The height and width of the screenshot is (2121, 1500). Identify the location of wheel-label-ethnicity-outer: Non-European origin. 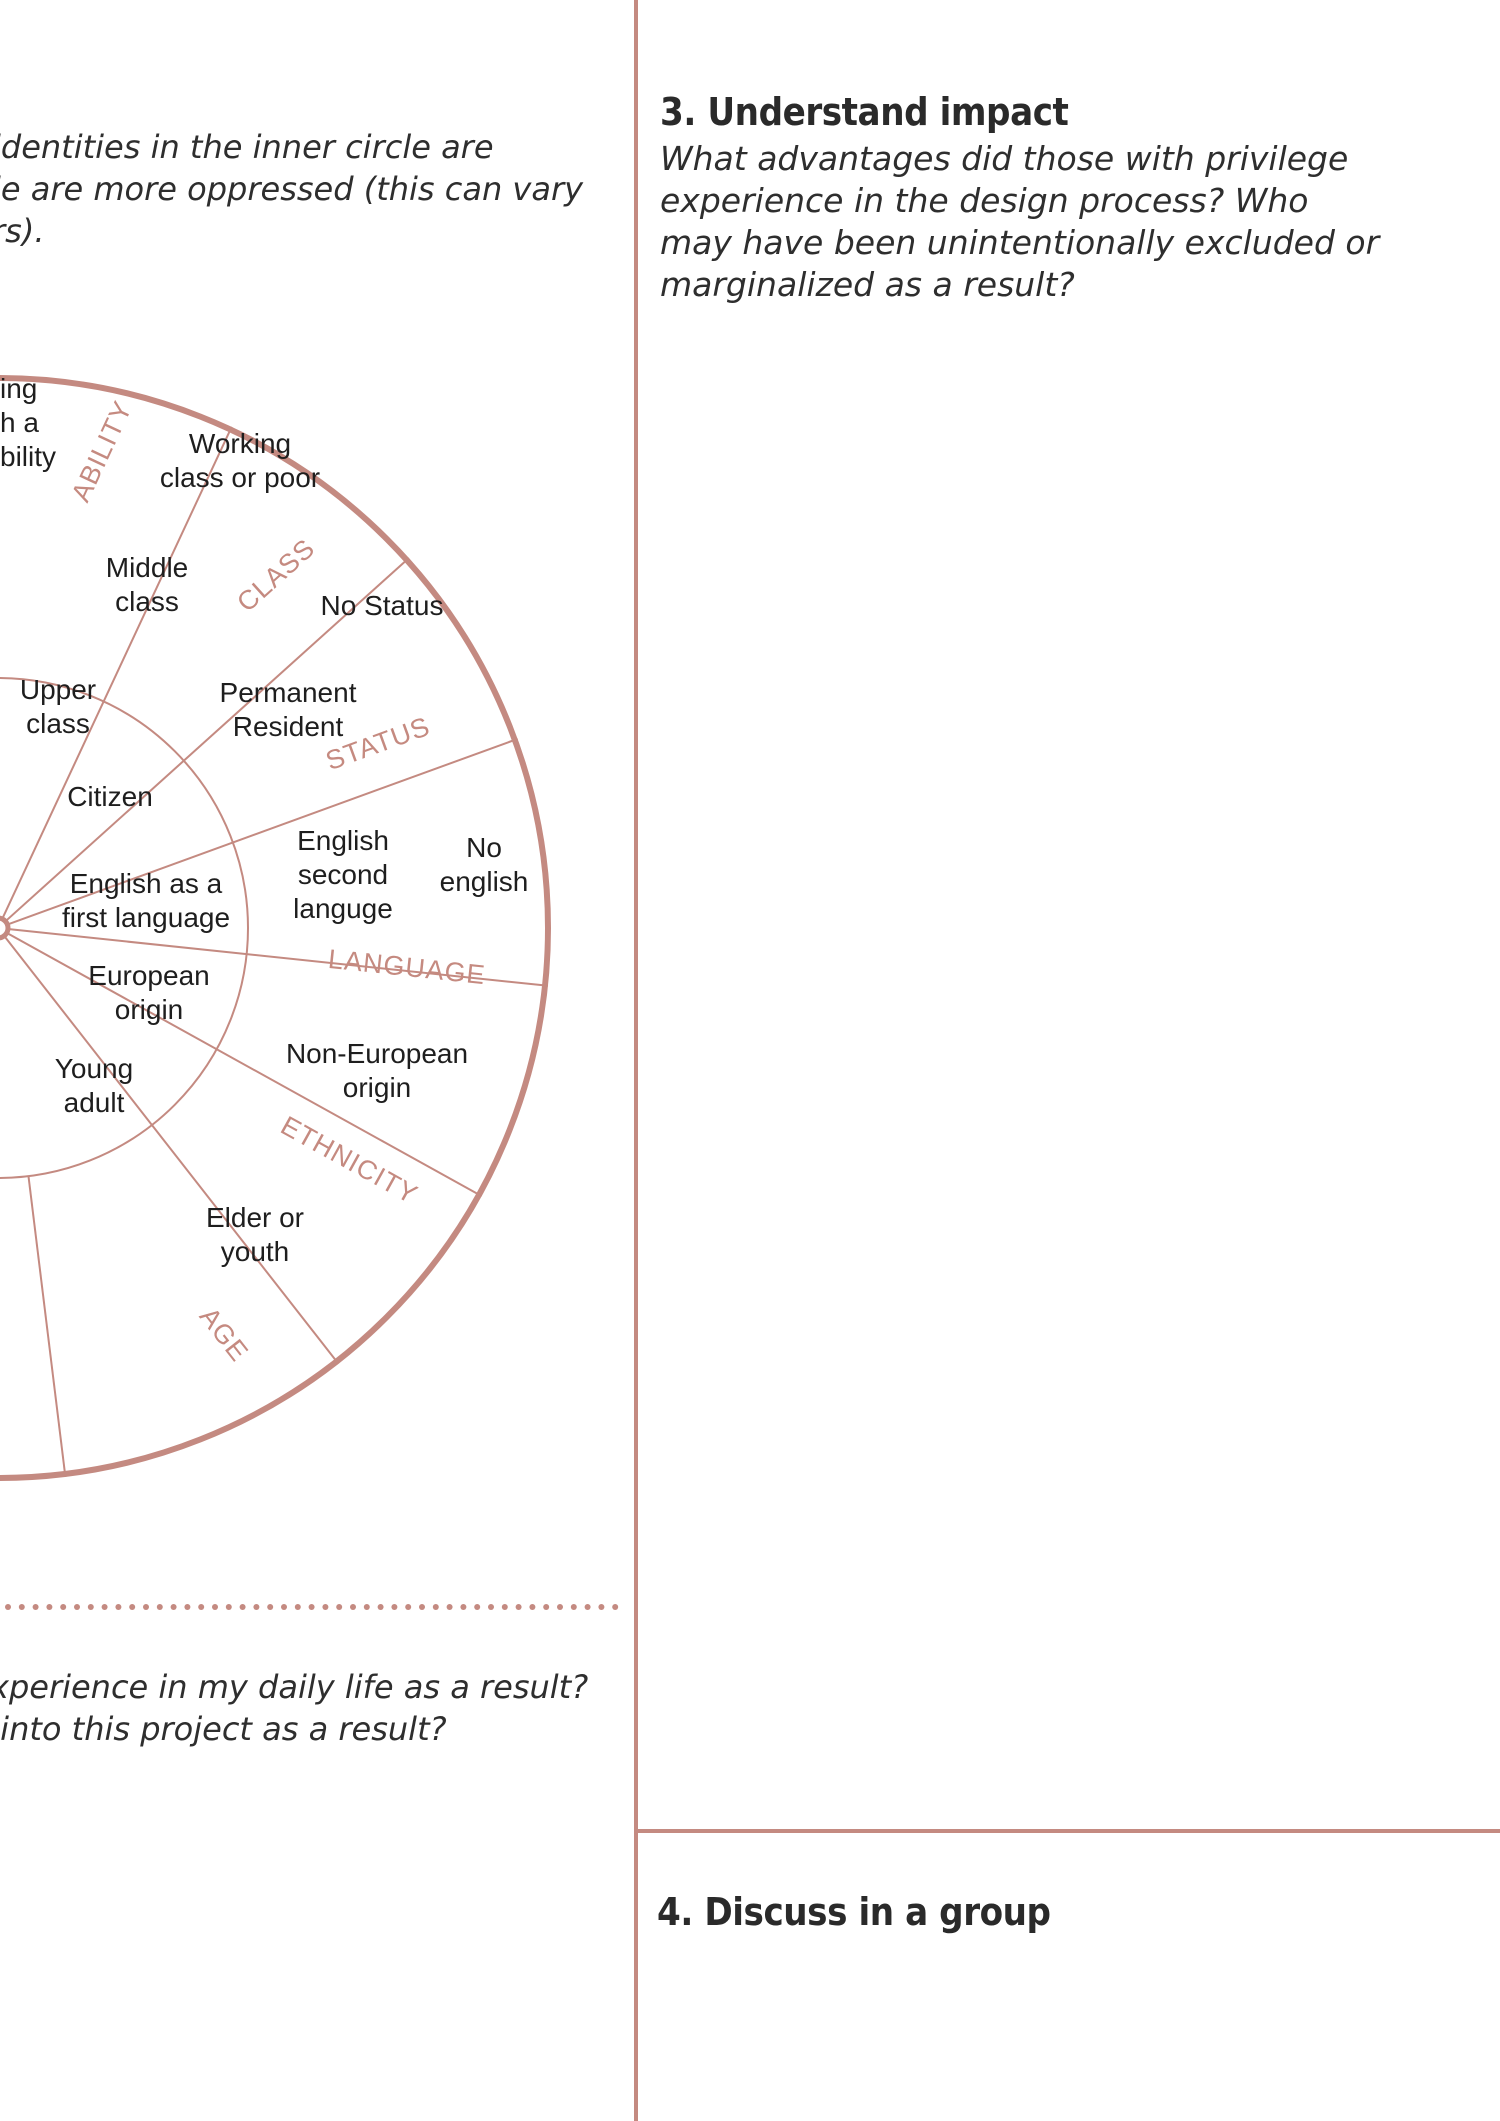
(377, 1070).